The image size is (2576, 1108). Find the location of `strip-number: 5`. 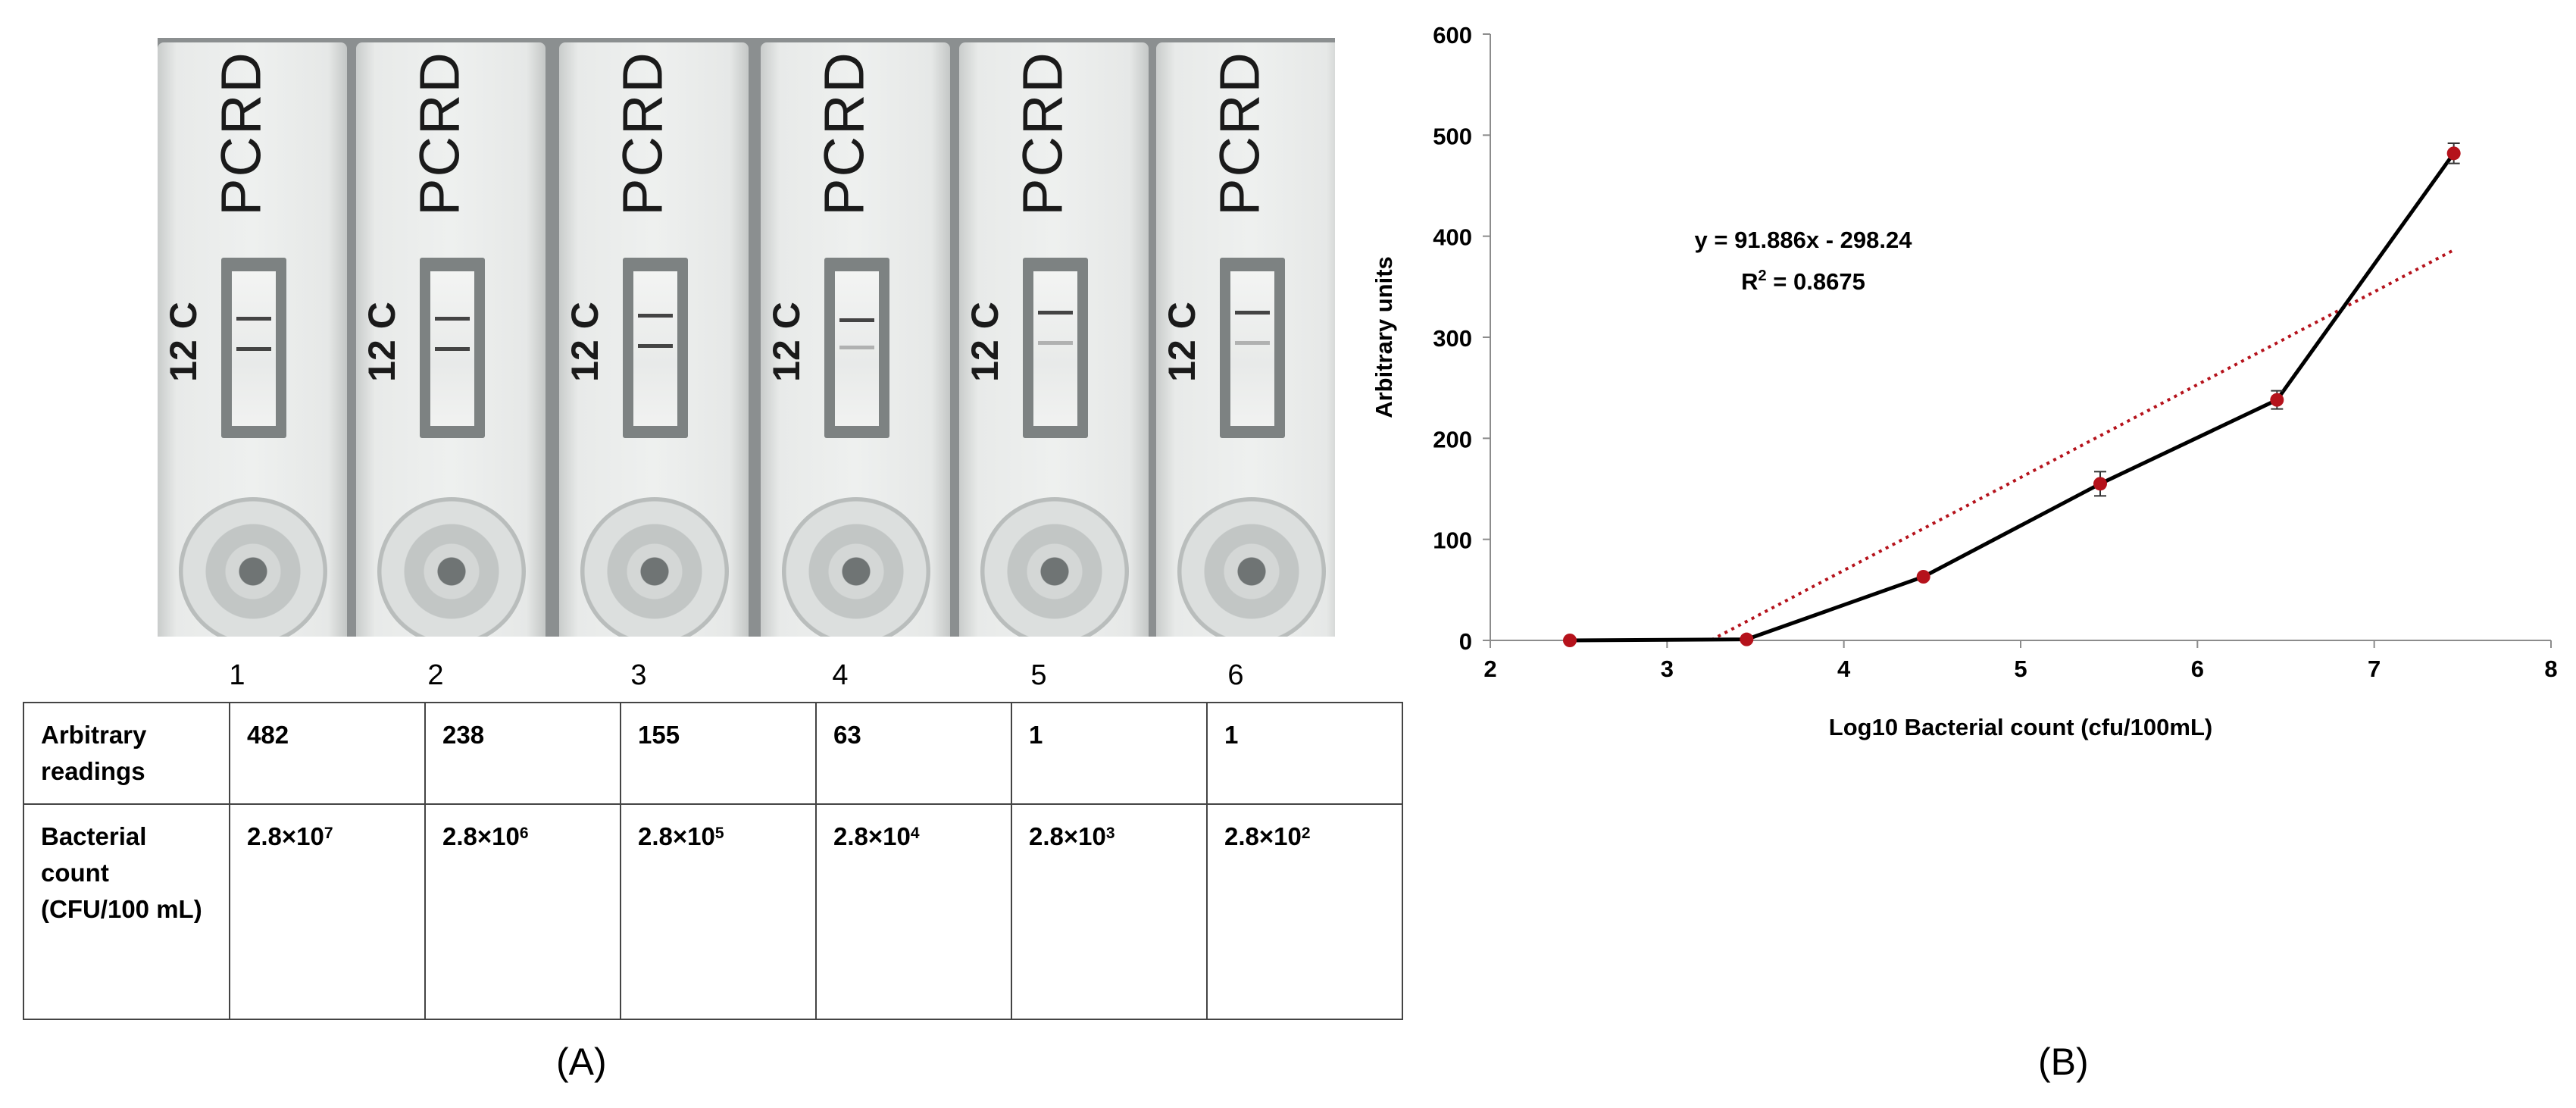

strip-number: 5 is located at coordinates (1038, 675).